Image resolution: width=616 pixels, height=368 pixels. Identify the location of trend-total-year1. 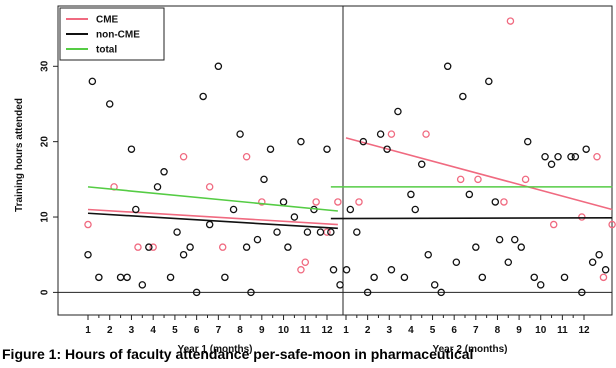
(212, 199).